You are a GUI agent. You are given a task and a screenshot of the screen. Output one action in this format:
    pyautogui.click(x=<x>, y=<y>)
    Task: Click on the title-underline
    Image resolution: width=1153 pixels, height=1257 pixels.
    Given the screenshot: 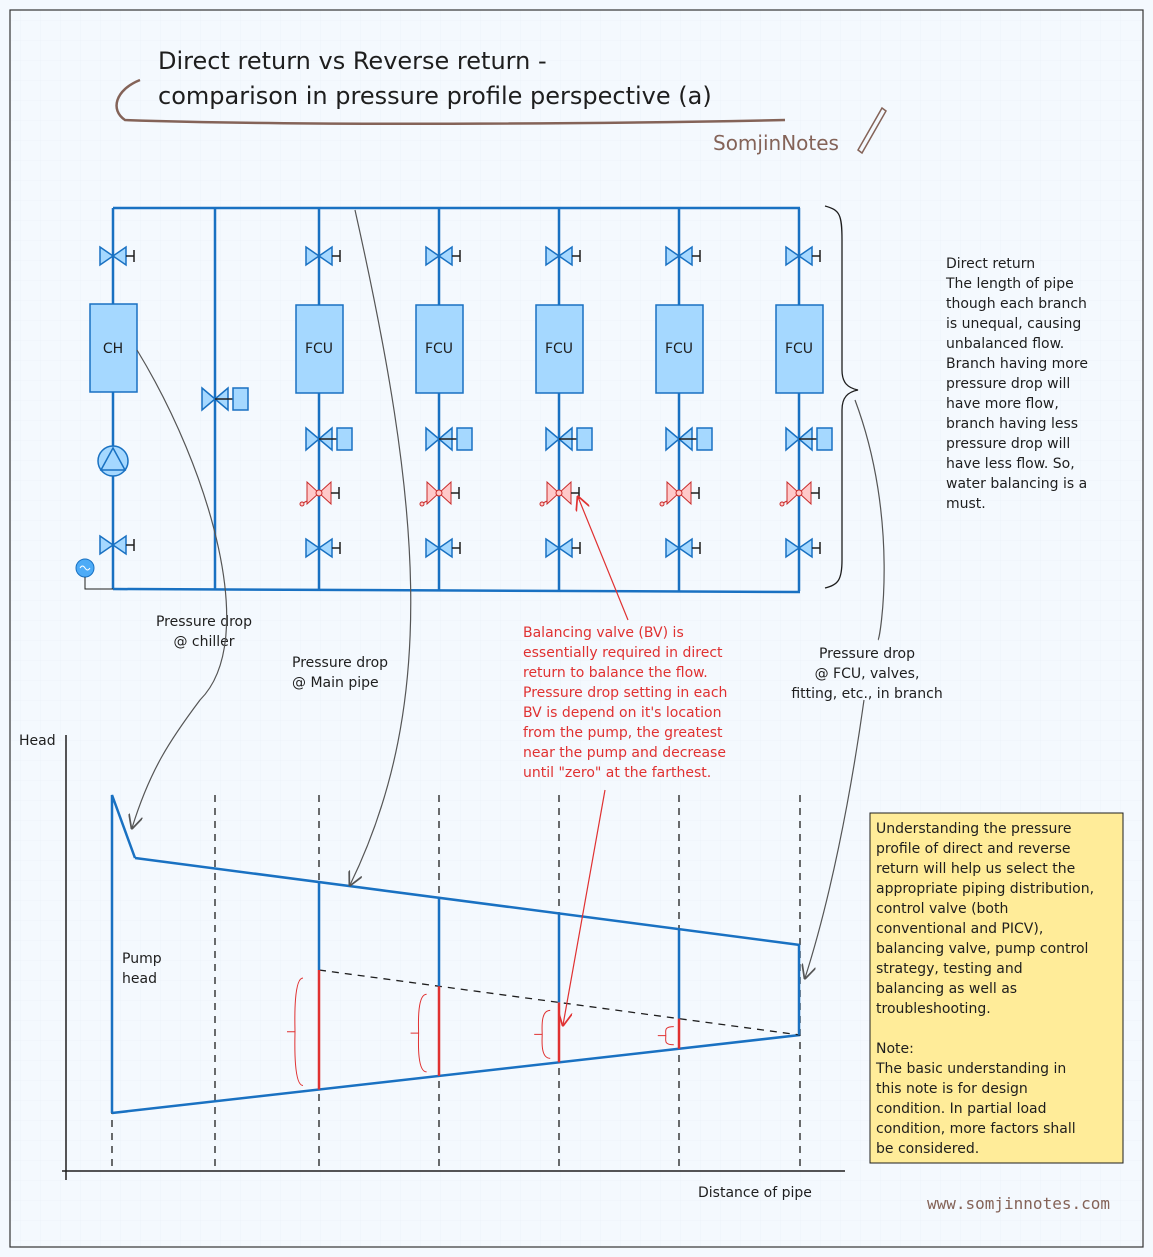 What is the action you would take?
    pyautogui.click(x=450, y=102)
    